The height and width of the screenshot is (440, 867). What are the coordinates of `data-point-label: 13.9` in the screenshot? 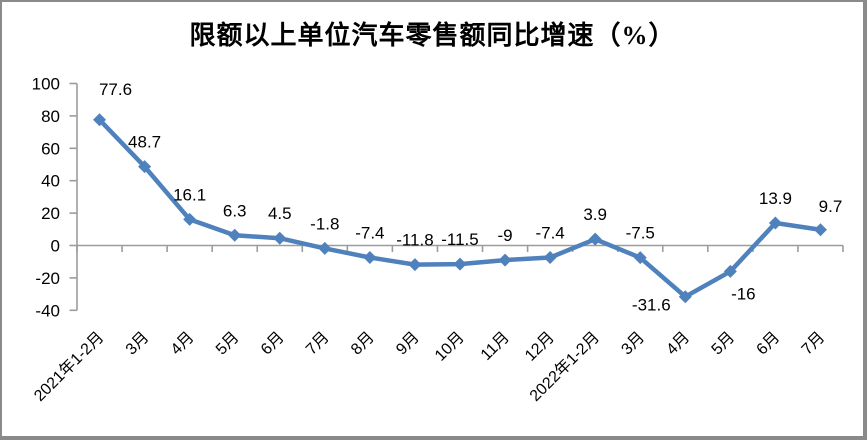 It's located at (775, 198).